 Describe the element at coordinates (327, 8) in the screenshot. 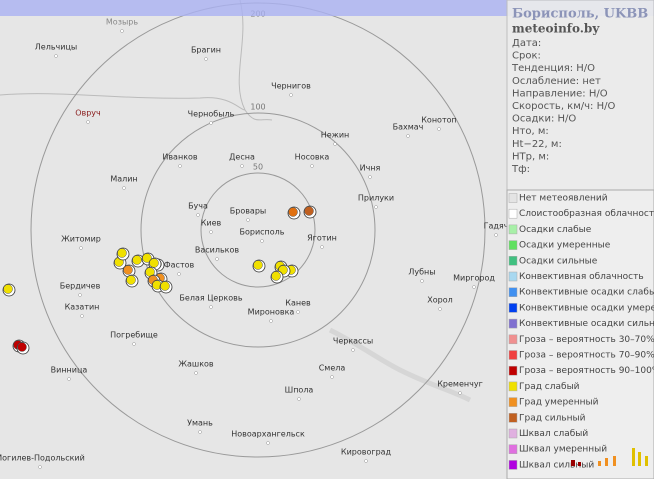

I see `top-band` at that location.